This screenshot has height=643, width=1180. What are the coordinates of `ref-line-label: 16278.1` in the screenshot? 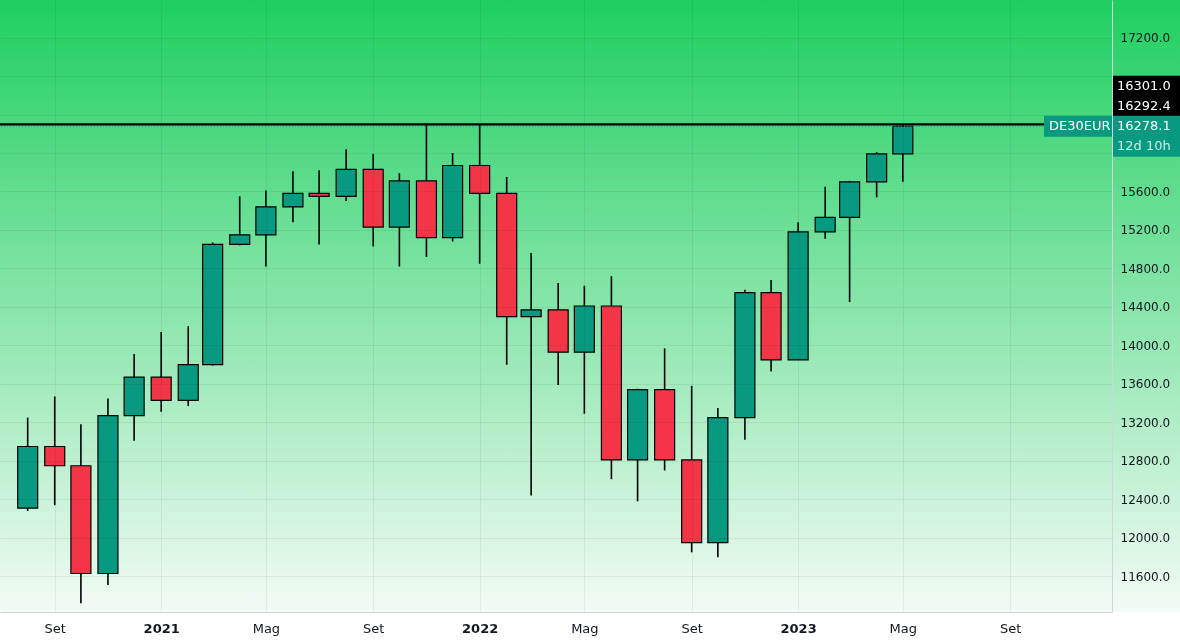 It's located at (1144, 126).